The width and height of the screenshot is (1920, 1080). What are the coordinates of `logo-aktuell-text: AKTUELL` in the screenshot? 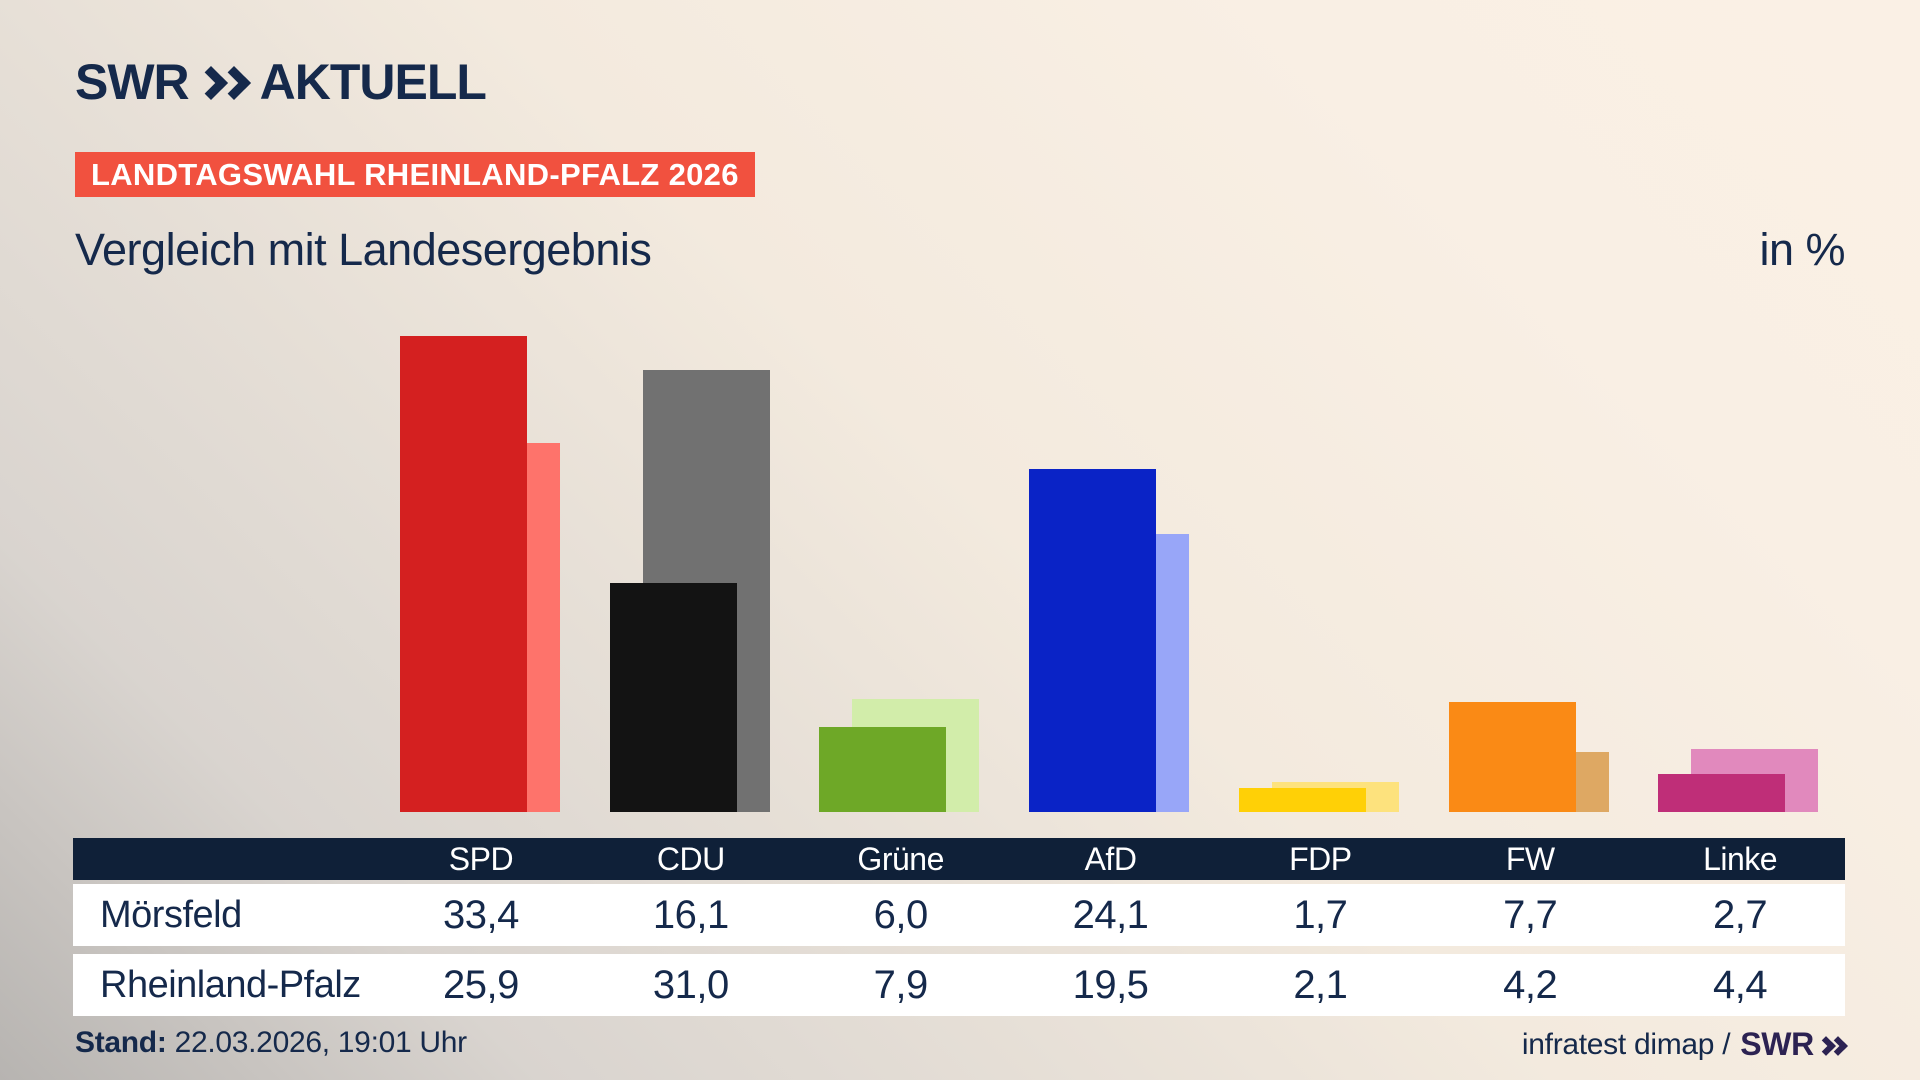 It's located at (373, 82).